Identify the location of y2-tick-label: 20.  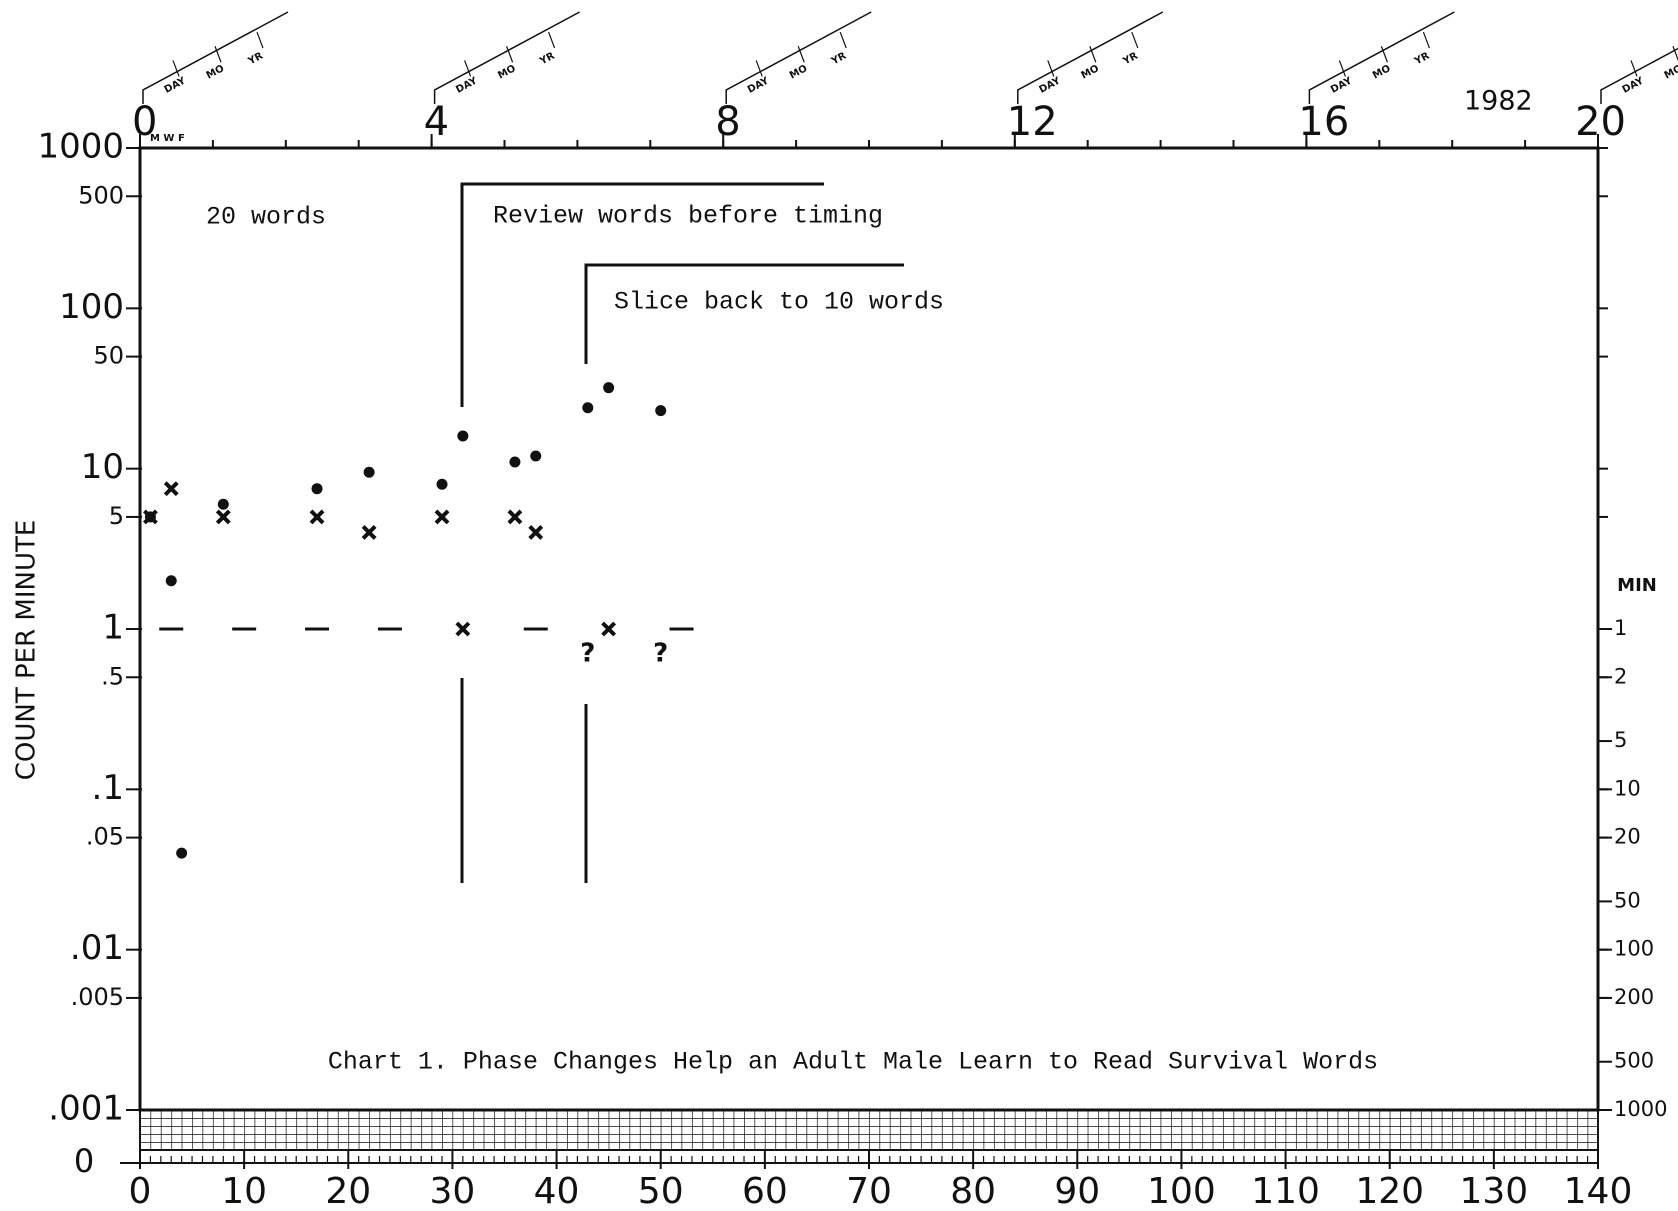
(1627, 837).